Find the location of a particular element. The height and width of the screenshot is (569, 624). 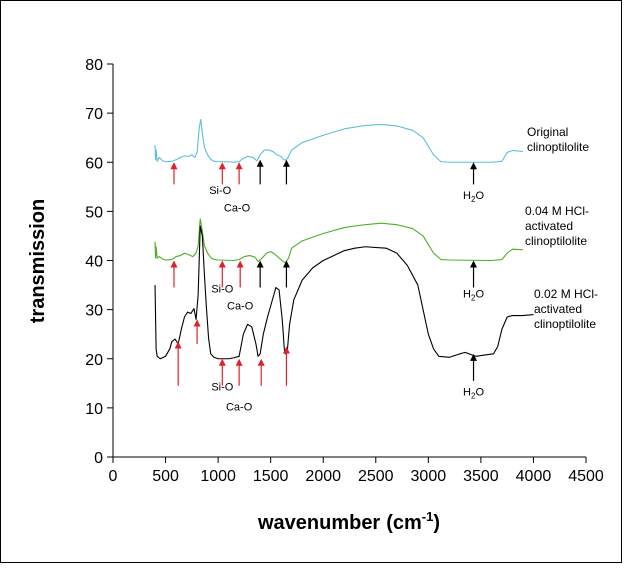

y-tick-label: 20 is located at coordinates (94, 360).